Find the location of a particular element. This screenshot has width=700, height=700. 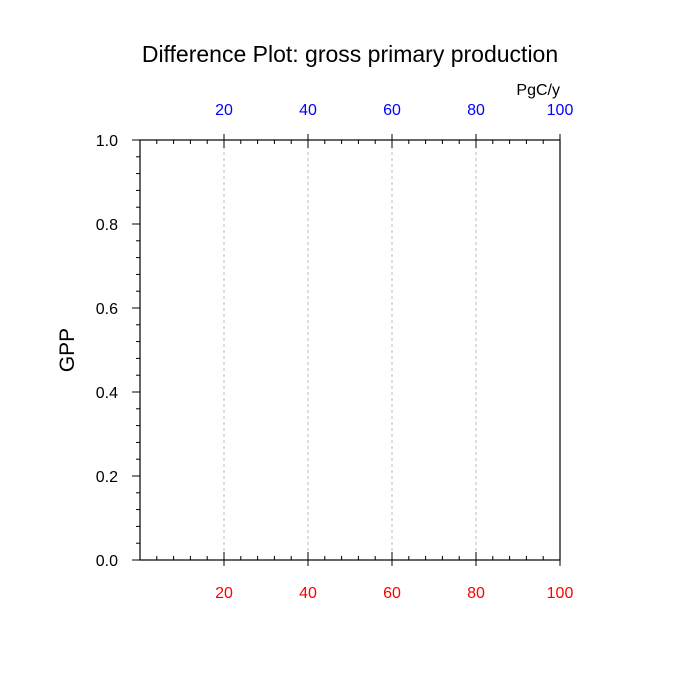

y-tick-label: 0.4 is located at coordinates (107, 393).